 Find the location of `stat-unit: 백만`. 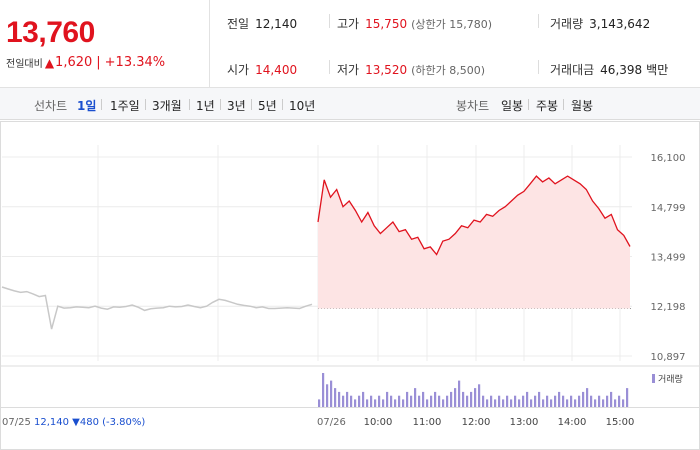

stat-unit: 백만 is located at coordinates (657, 70).